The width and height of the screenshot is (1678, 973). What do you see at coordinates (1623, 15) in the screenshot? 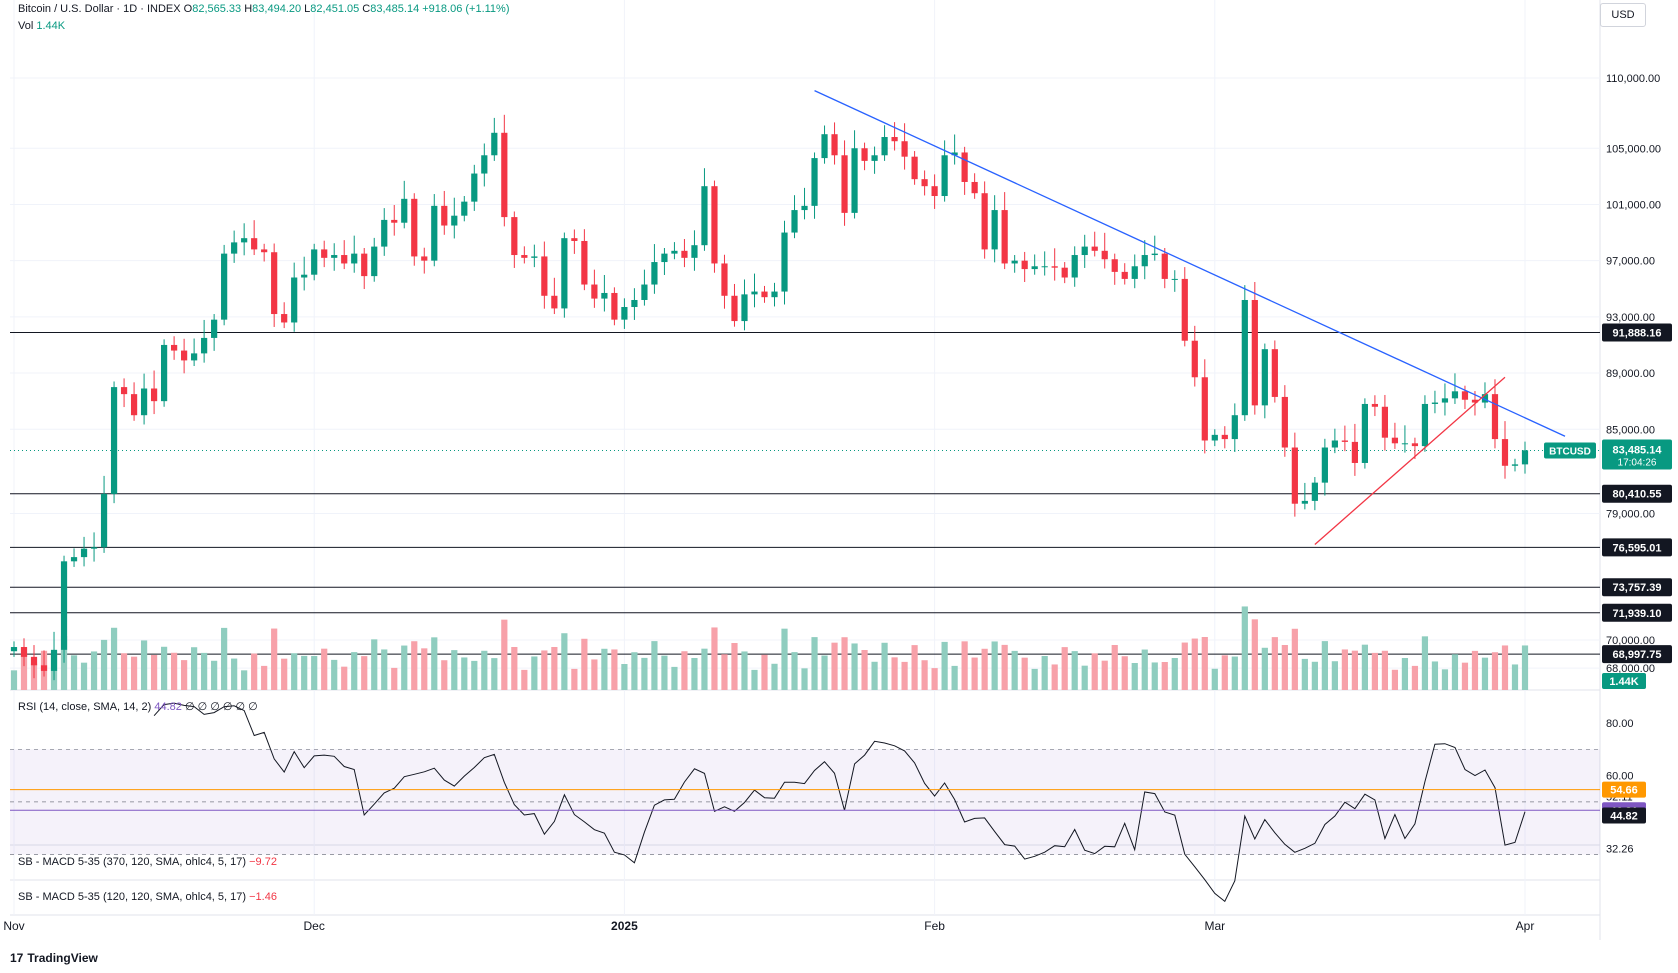
I see `currency-button: USD` at bounding box center [1623, 15].